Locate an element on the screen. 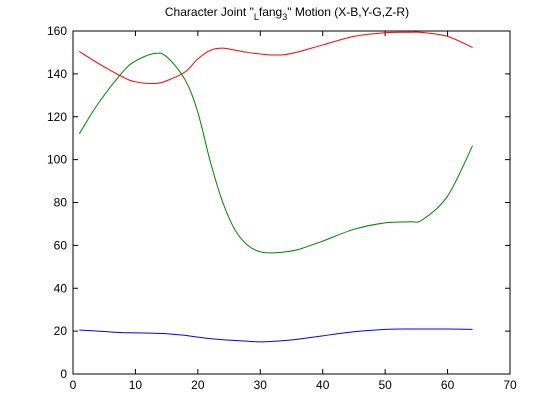 The image size is (560, 420). y-tick-label: 40 is located at coordinates (61, 288).